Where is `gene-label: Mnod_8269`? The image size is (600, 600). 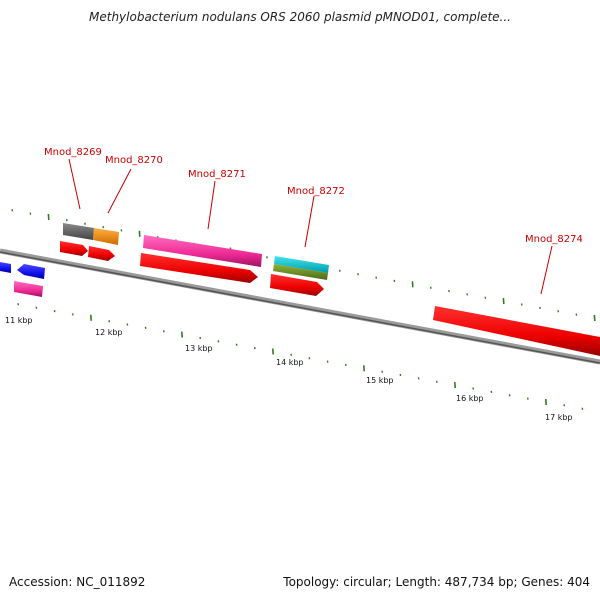 gene-label: Mnod_8269 is located at coordinates (73, 152).